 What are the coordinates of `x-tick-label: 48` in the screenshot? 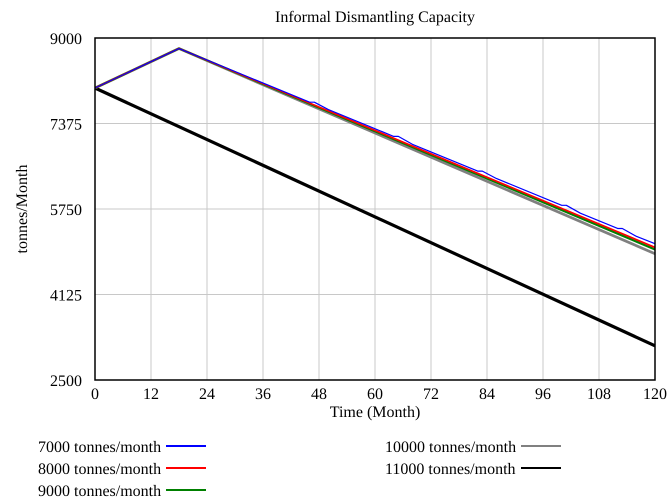 It's located at (319, 394).